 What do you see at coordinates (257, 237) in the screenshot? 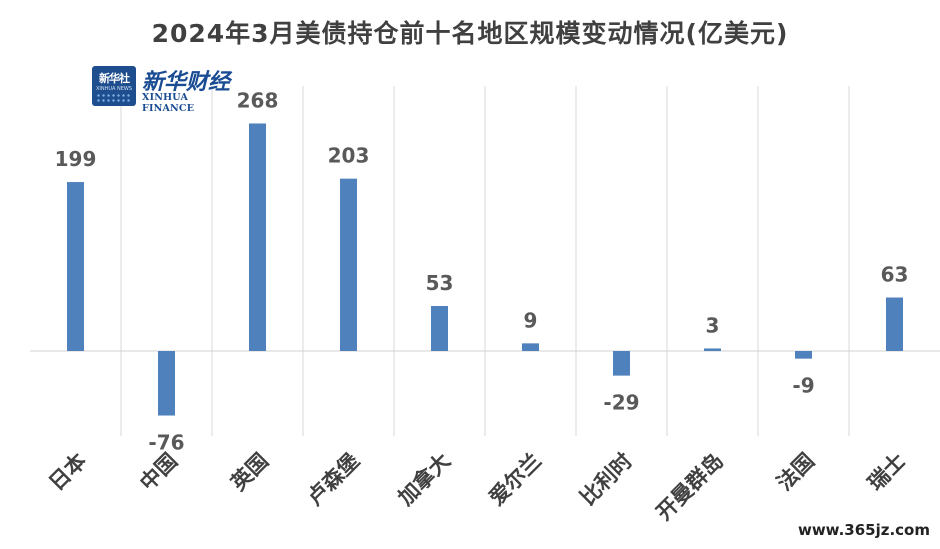
I see `bar-英国` at bounding box center [257, 237].